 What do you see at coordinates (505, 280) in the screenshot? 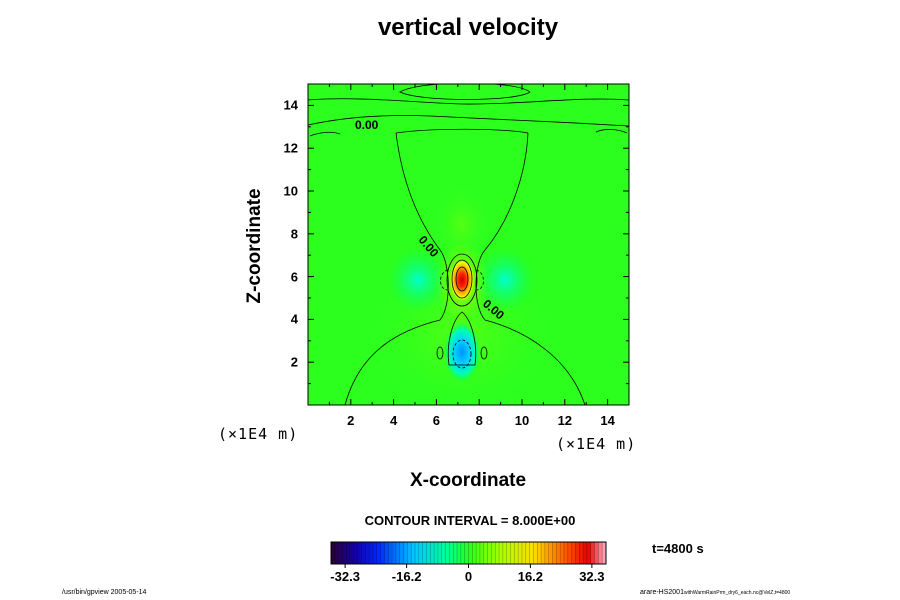
I see `downdraft-right` at bounding box center [505, 280].